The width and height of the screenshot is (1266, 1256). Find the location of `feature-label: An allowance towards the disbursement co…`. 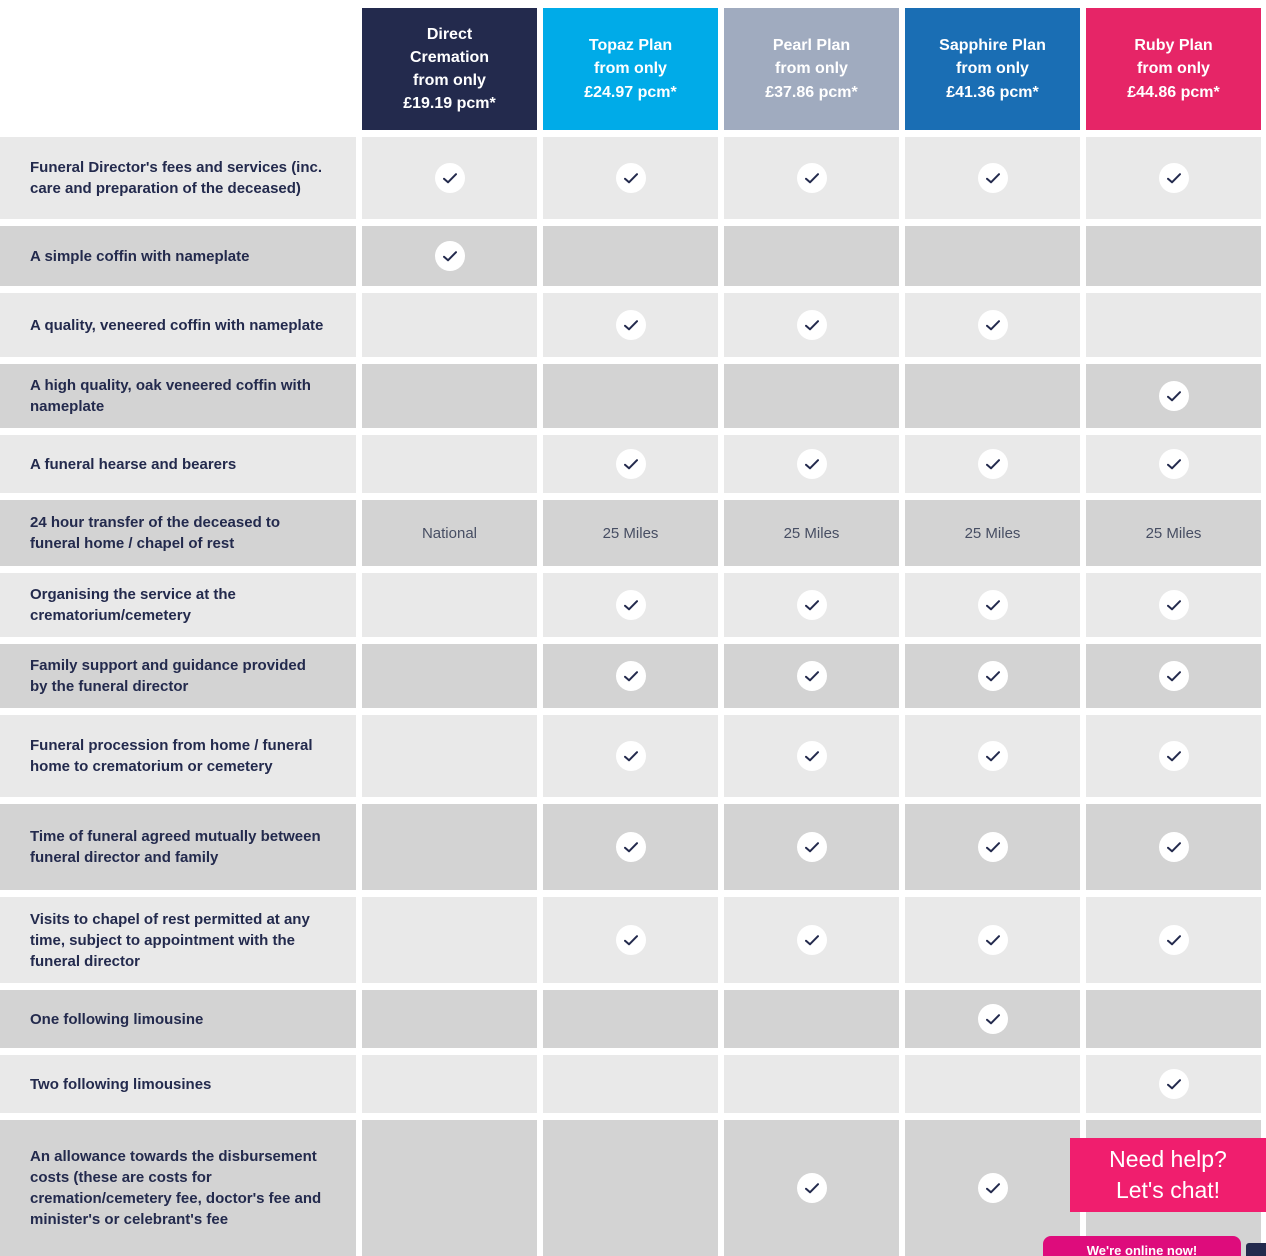

feature-label: An allowance towards the disbursement co… is located at coordinates (178, 1188).